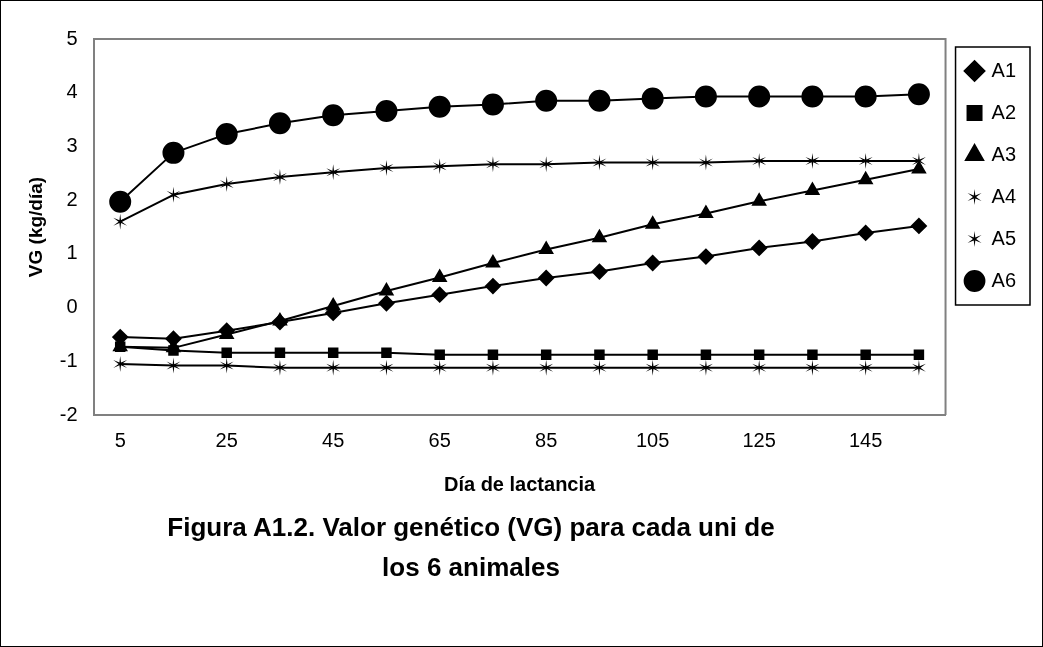 Image resolution: width=1043 pixels, height=647 pixels. What do you see at coordinates (1004, 237) in the screenshot?
I see `legend-label: A5` at bounding box center [1004, 237].